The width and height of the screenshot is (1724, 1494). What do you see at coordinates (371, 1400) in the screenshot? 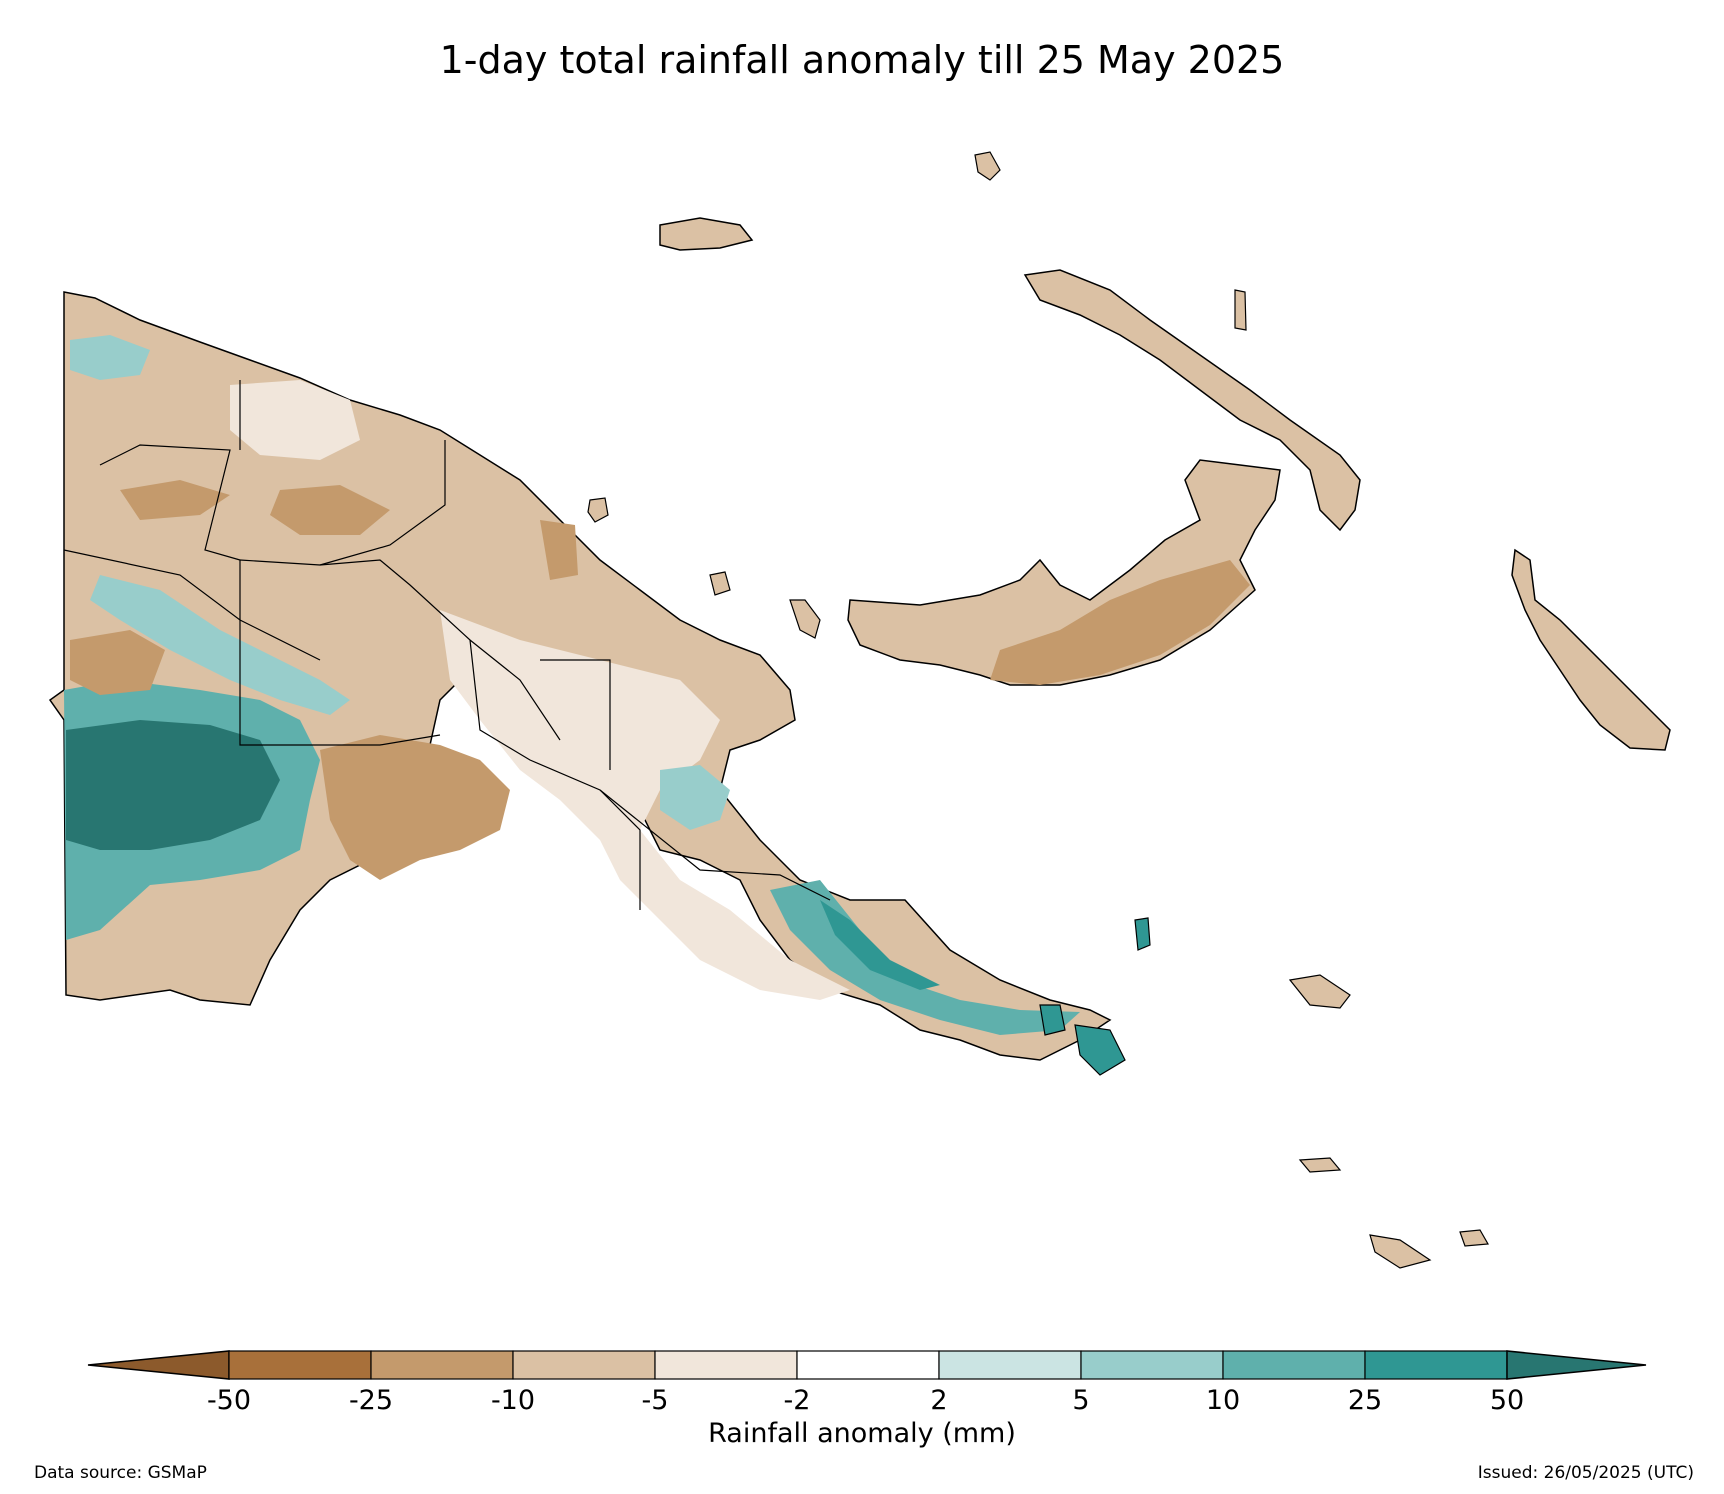
I see `colorbar-tick-label: -25` at bounding box center [371, 1400].